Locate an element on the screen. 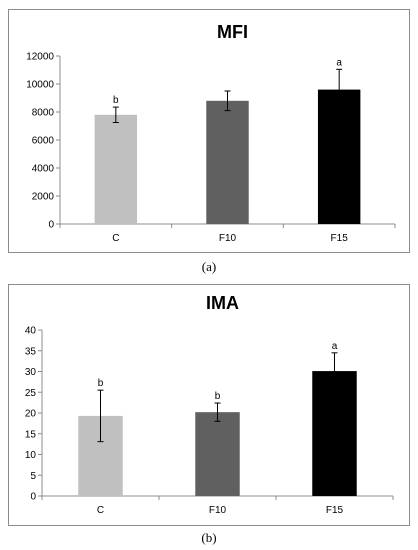 The width and height of the screenshot is (418, 550). y-tick-label: 10 is located at coordinates (31, 455).